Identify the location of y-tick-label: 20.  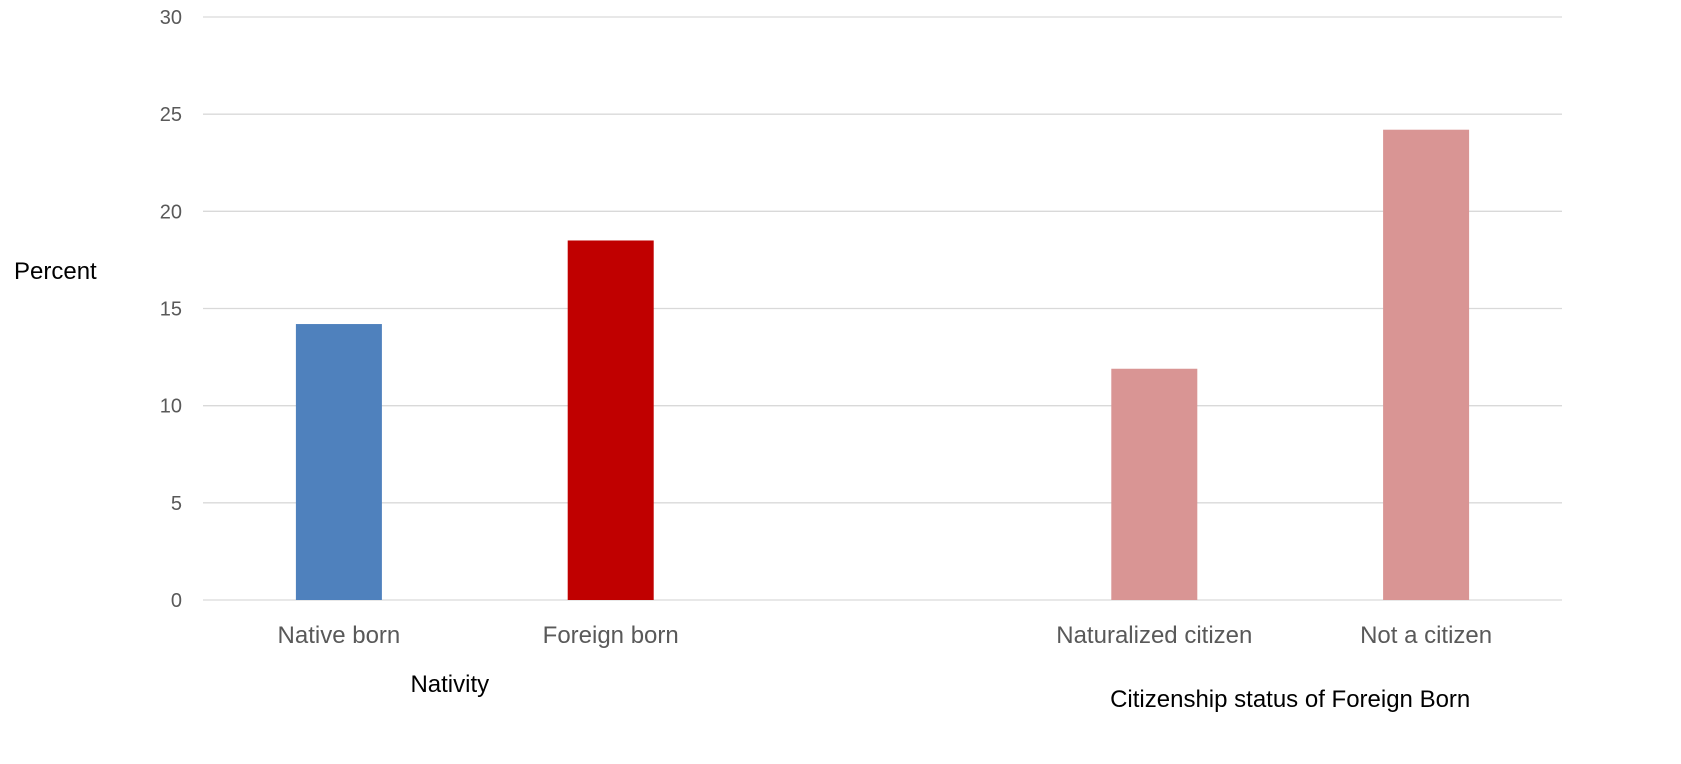
(171, 212).